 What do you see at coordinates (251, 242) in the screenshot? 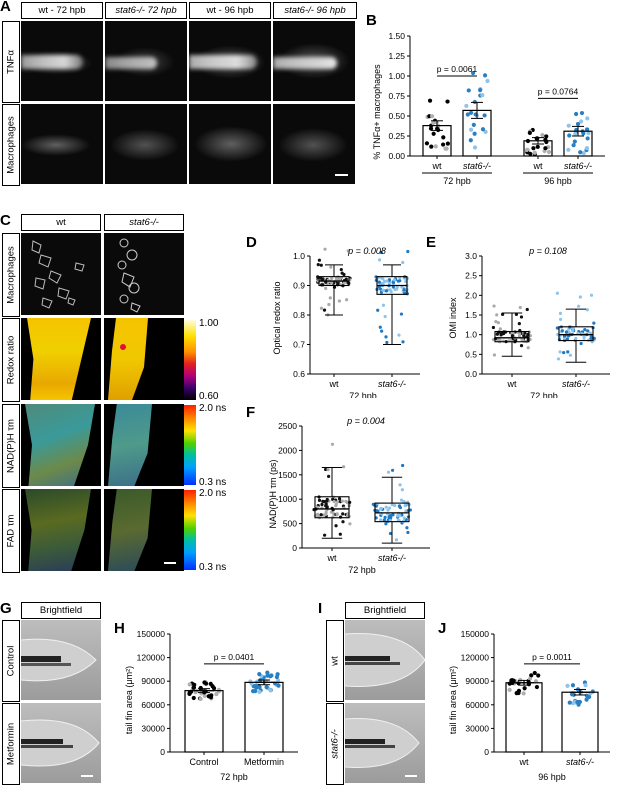
I see `panel-label-d: D` at bounding box center [251, 242].